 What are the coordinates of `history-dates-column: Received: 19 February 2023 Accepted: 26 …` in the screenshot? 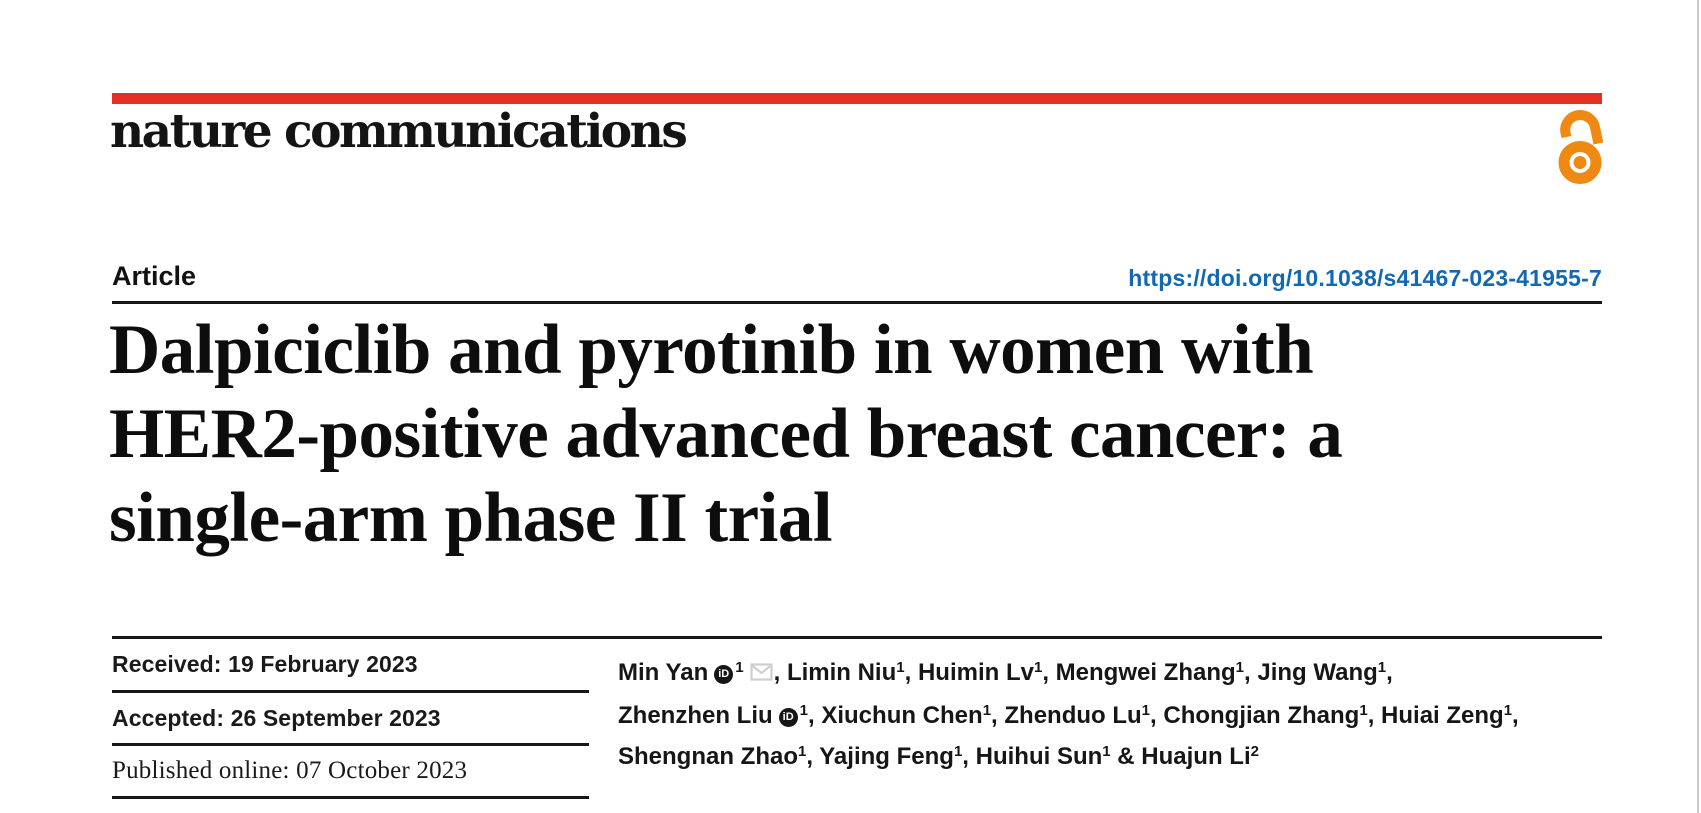 It's located at (350, 719).